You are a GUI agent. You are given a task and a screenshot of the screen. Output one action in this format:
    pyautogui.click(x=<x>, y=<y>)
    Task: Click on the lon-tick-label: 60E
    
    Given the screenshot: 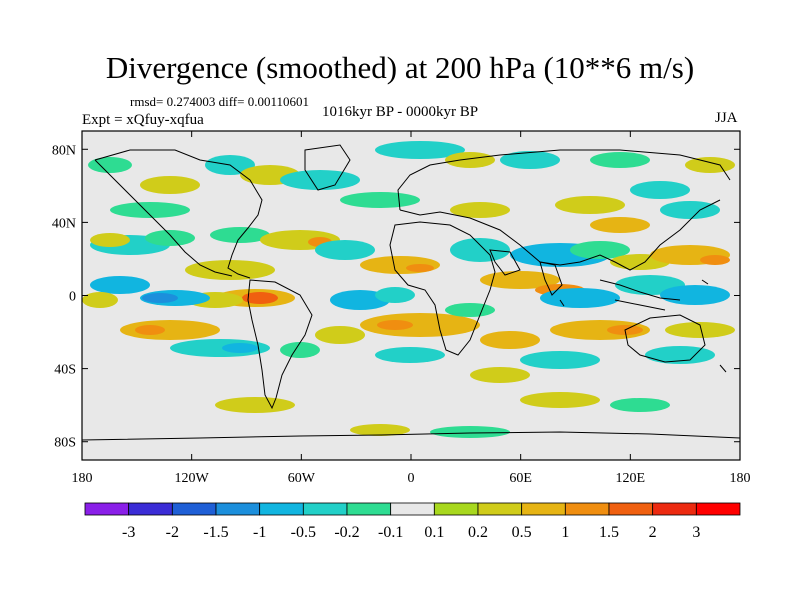 What is the action you would take?
    pyautogui.click(x=520, y=478)
    